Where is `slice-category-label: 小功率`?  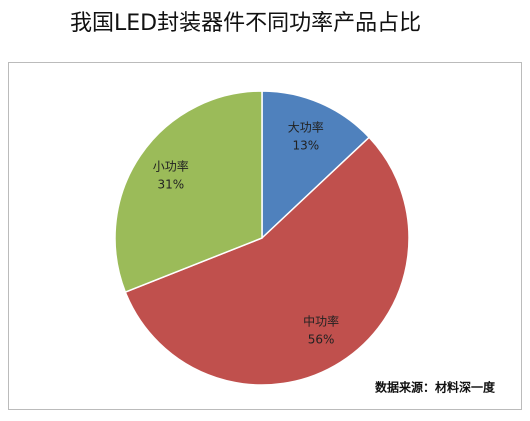 slice-category-label: 小功率 is located at coordinates (171, 166).